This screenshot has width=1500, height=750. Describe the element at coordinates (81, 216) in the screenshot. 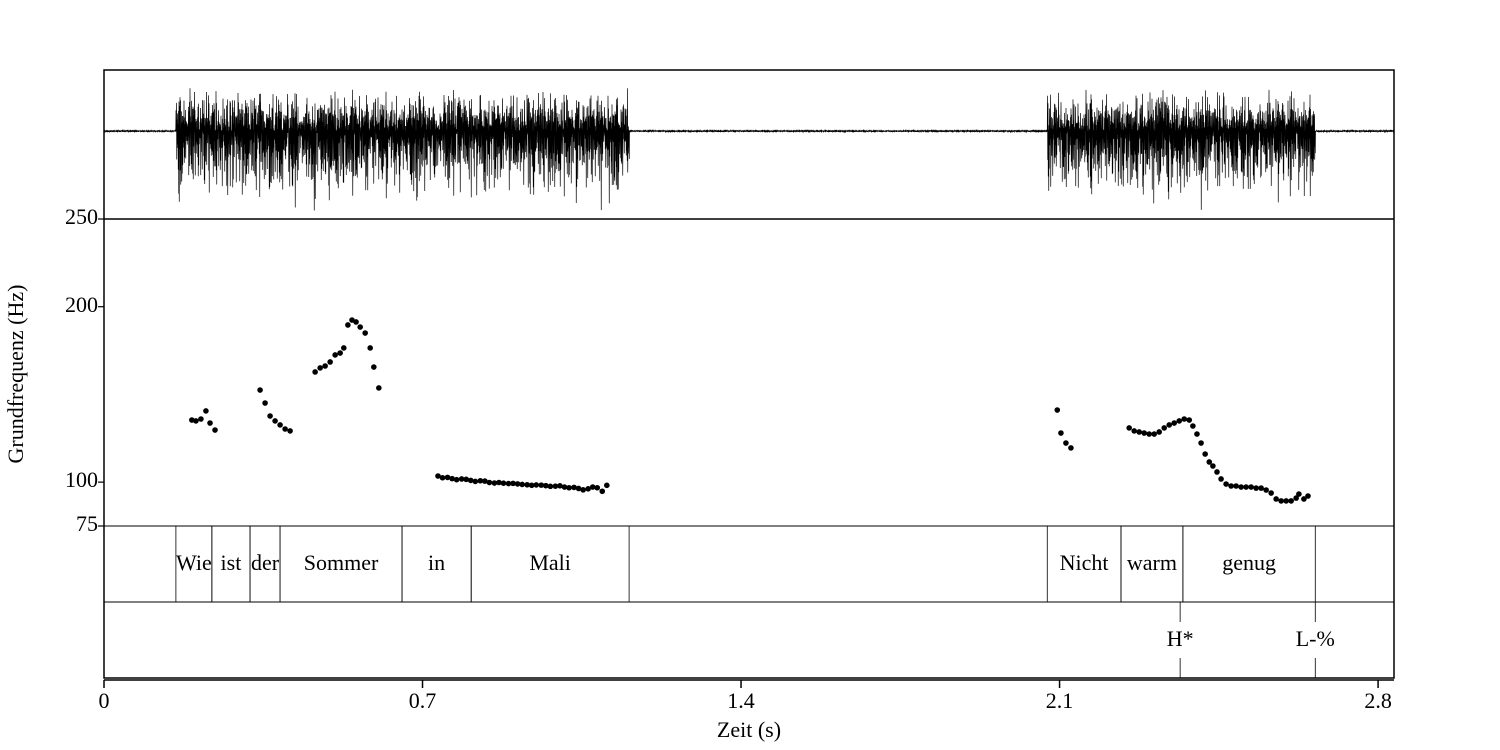

I see `y-tick-label: 250` at that location.